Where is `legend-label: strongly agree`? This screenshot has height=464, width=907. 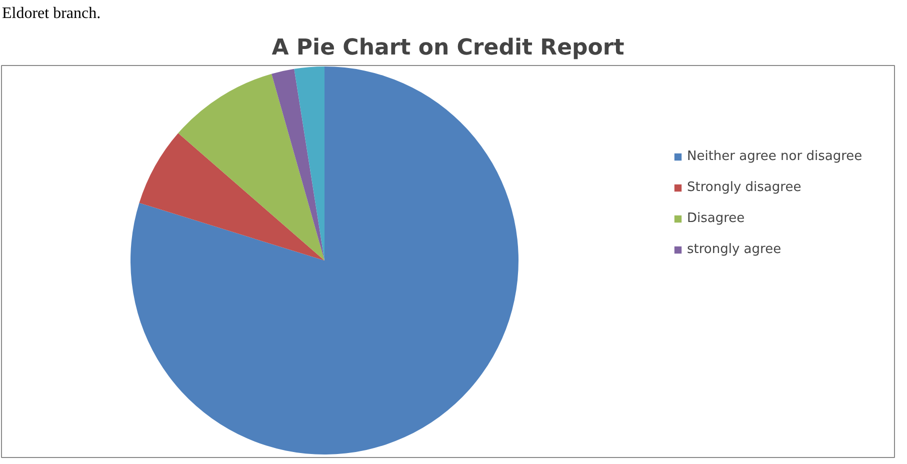 legend-label: strongly agree is located at coordinates (734, 249).